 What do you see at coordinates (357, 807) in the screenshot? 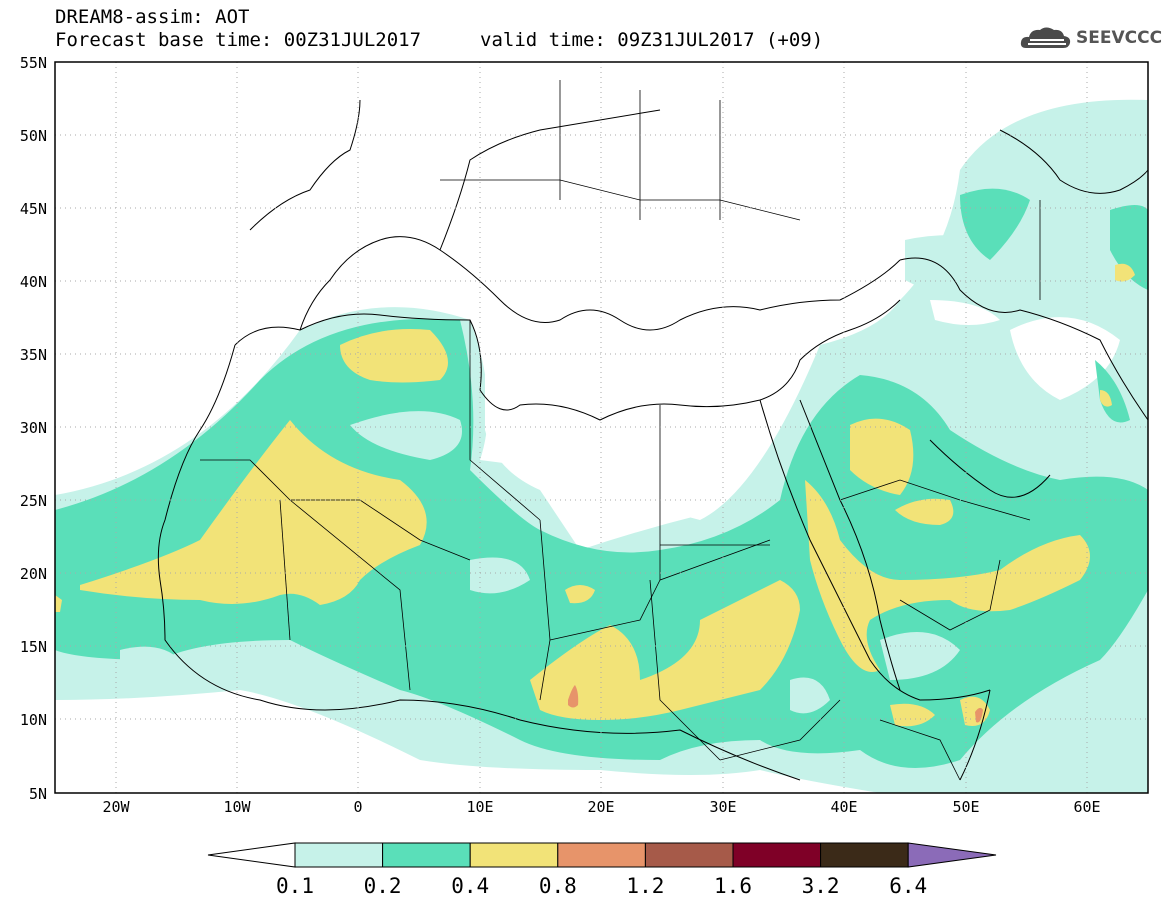
I see `lon-label: 0` at bounding box center [357, 807].